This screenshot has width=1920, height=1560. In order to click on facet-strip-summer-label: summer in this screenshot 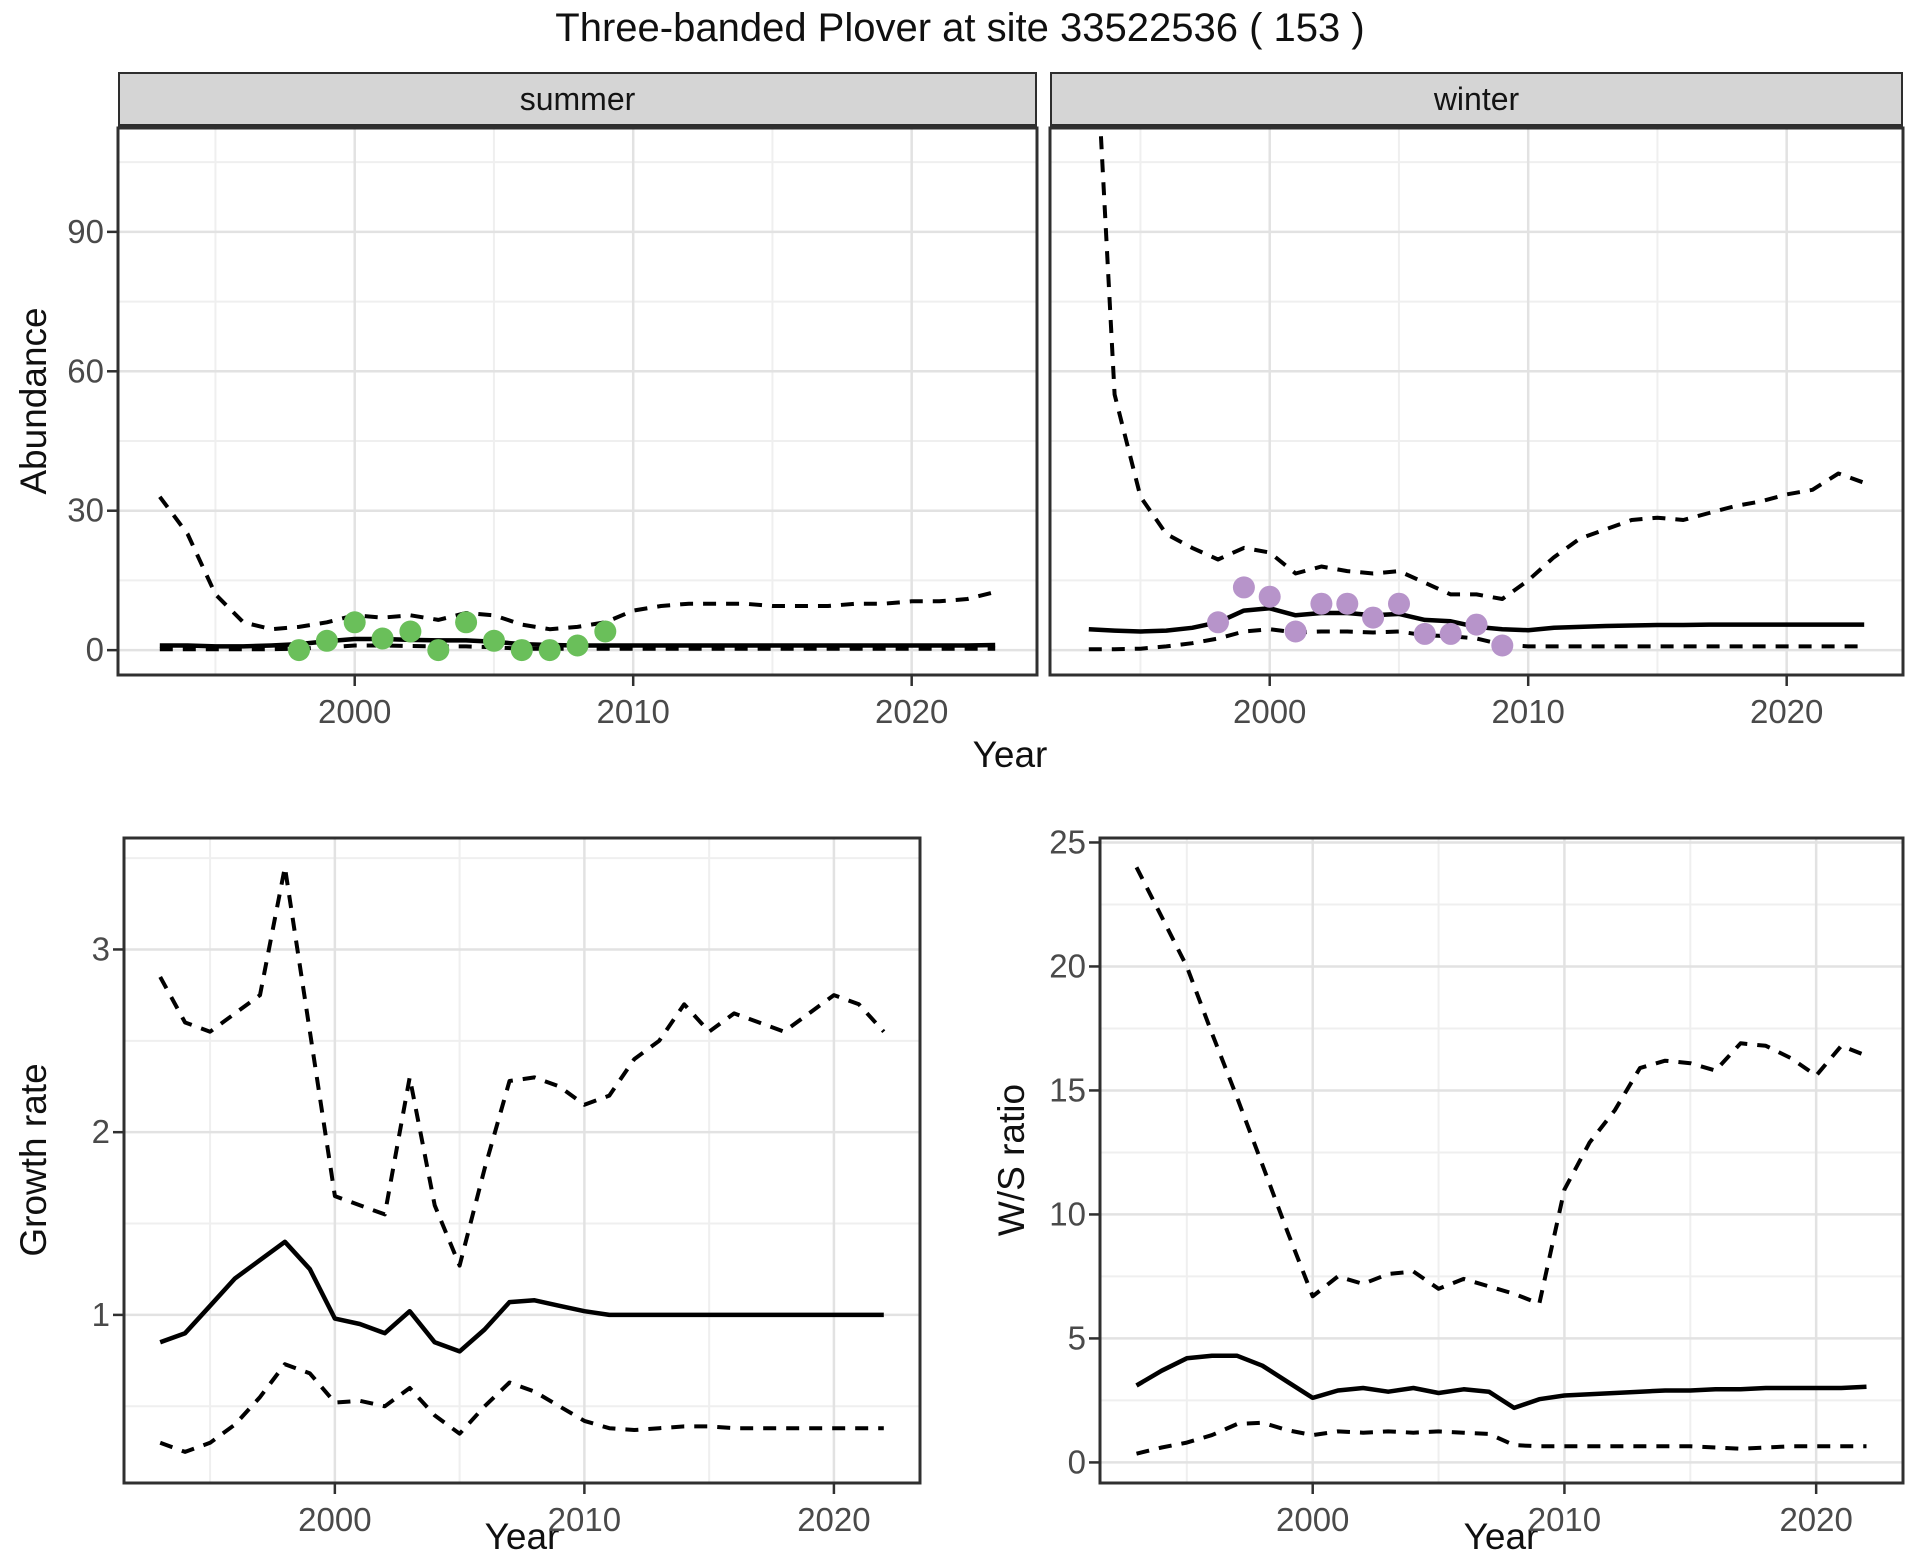, I will do `click(577, 98)`.